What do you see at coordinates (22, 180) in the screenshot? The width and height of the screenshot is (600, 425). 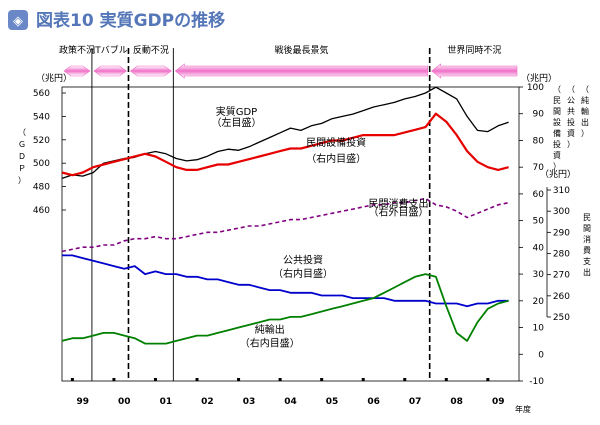 I see `left-axis-label-char-4: ）` at bounding box center [22, 180].